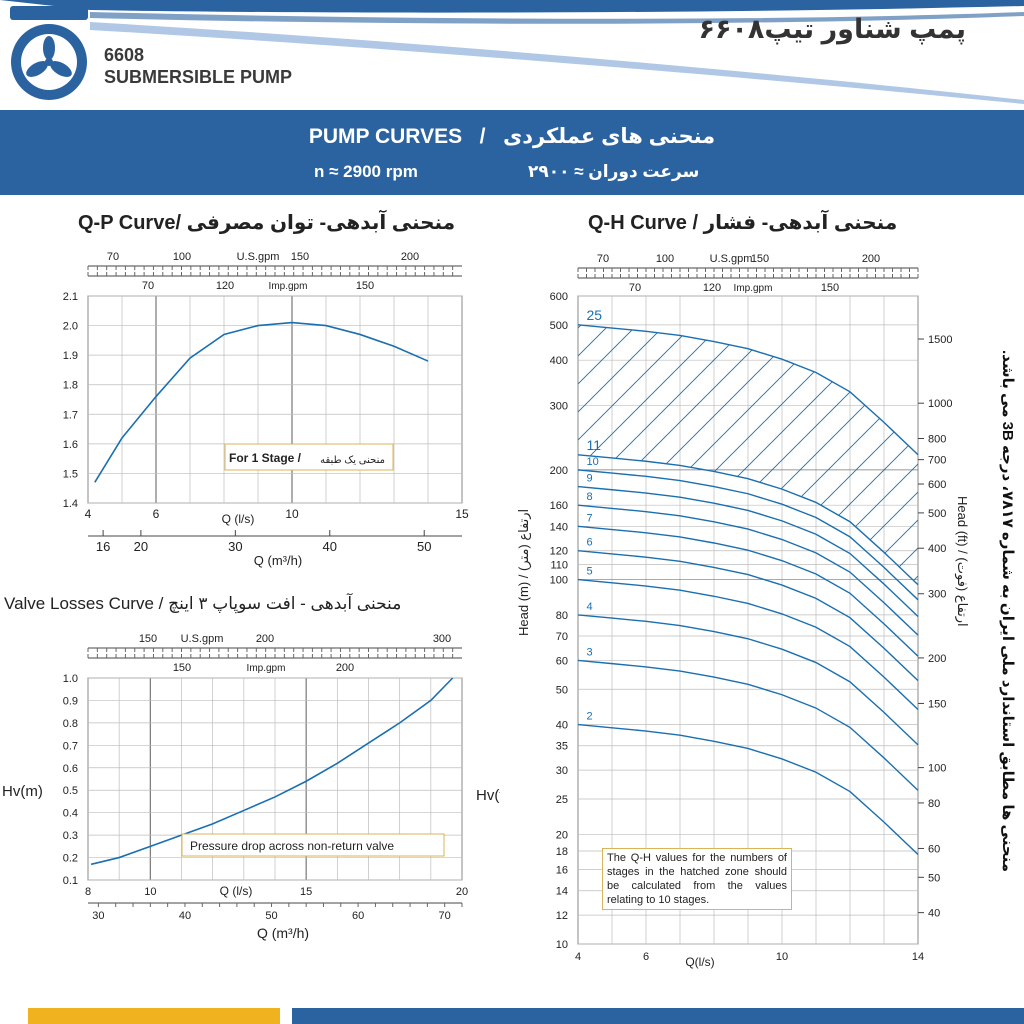 The height and width of the screenshot is (1024, 1024). What do you see at coordinates (103, 546) in the screenshot?
I see `qp-m3h-tick-label: 16` at bounding box center [103, 546].